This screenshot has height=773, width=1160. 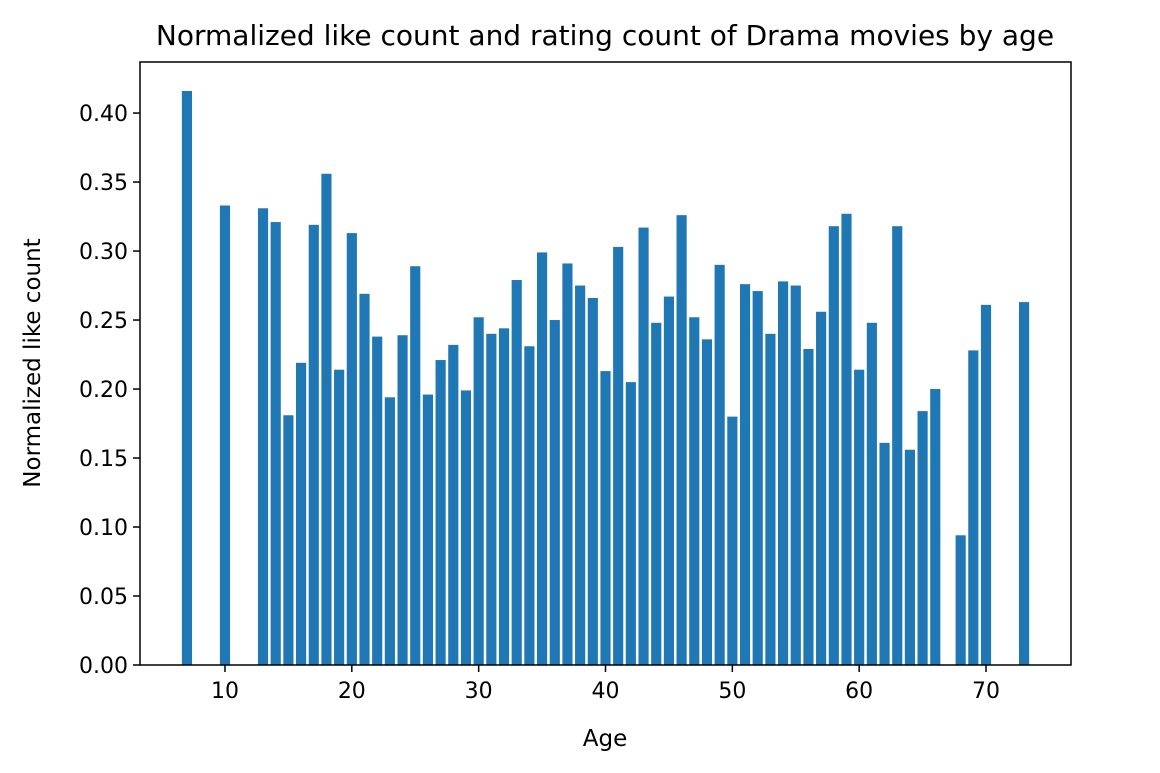 What do you see at coordinates (103, 459) in the screenshot?
I see `y-tick-label: 0.15` at bounding box center [103, 459].